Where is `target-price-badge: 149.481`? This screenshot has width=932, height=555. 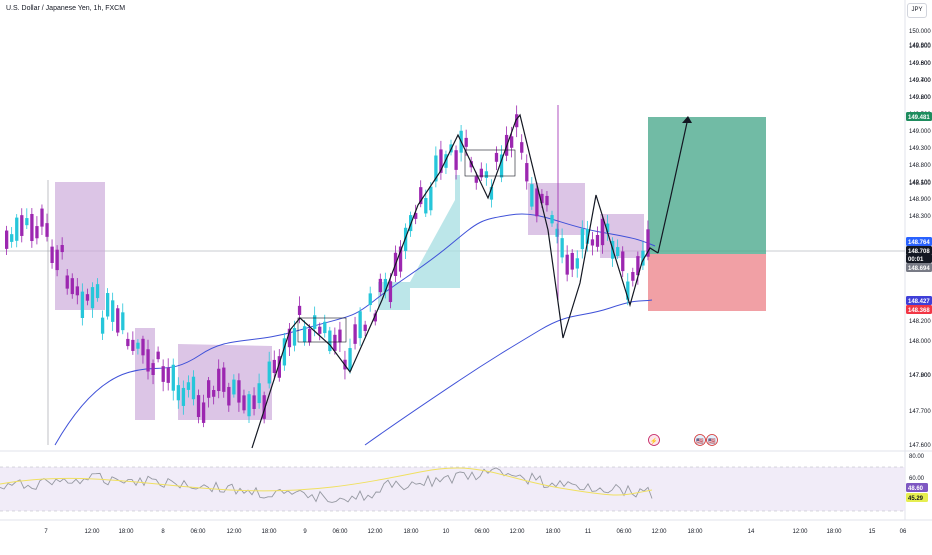 target-price-badge: 149.481 is located at coordinates (919, 118).